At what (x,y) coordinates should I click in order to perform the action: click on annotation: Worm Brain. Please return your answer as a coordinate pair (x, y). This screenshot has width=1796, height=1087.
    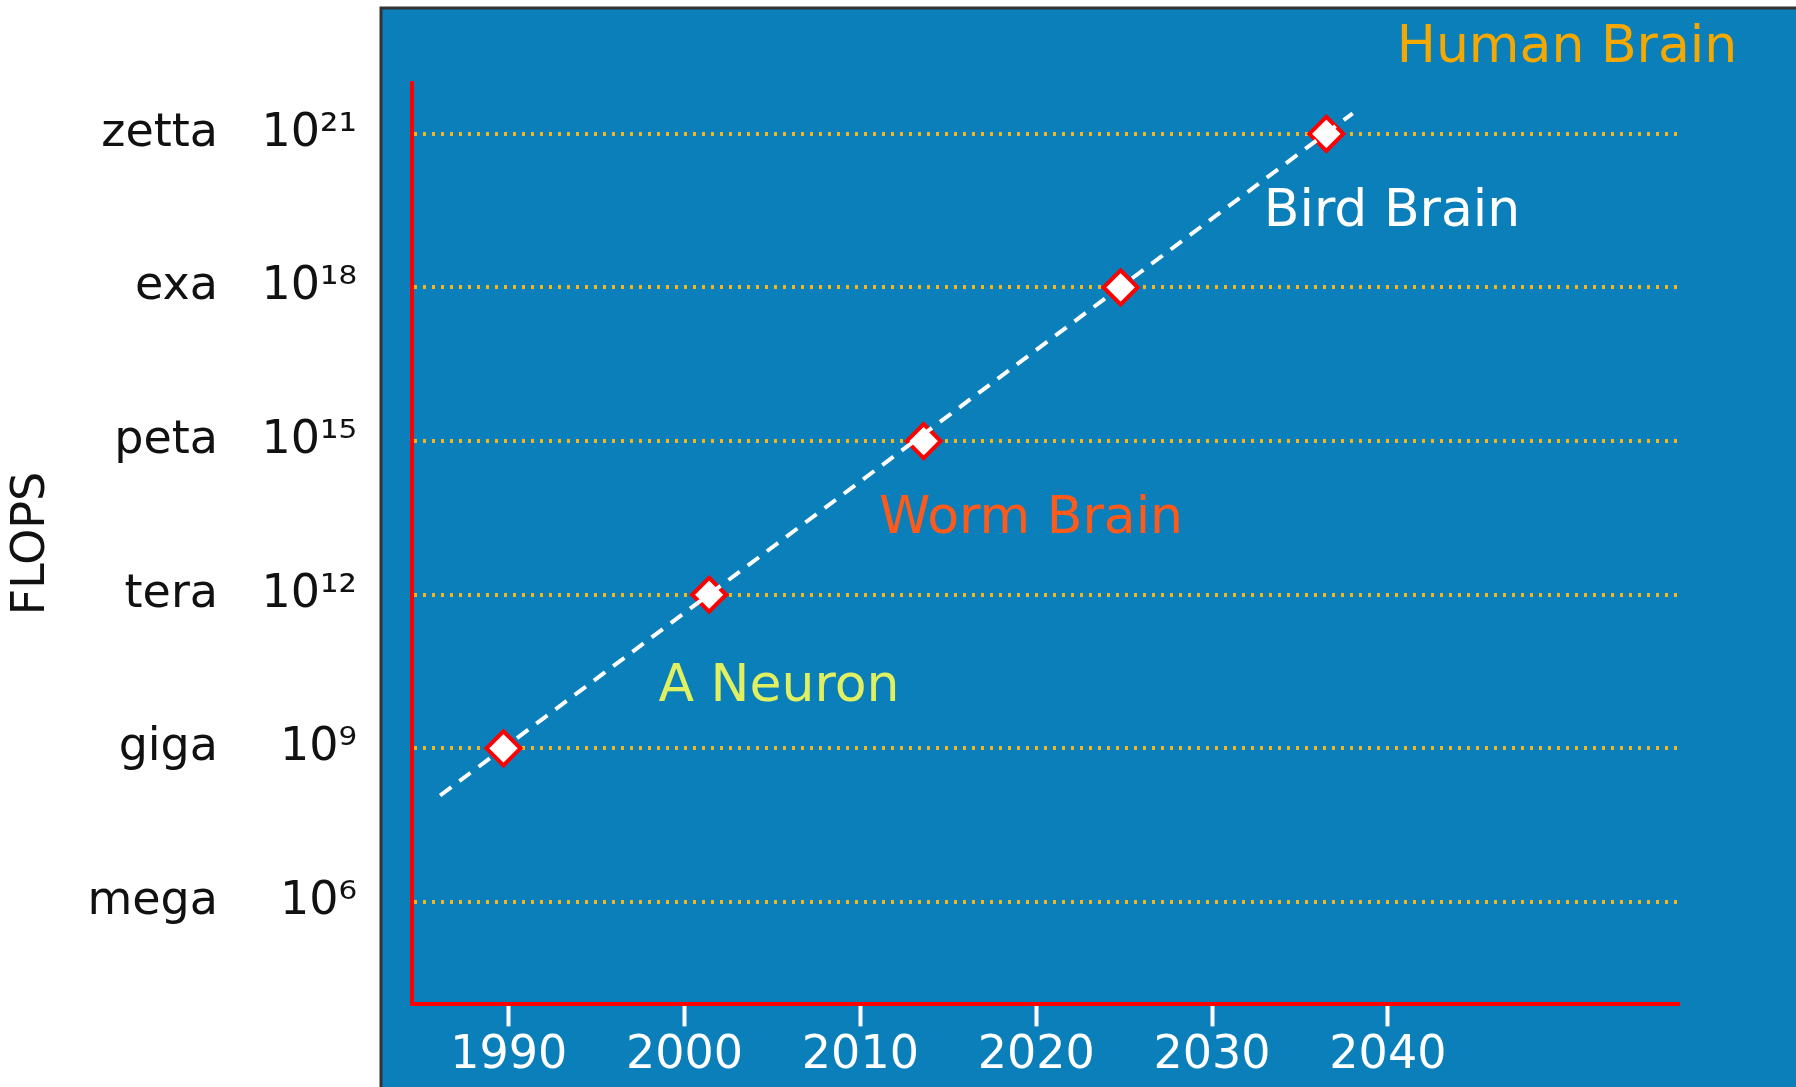
    Looking at the image, I should click on (1031, 514).